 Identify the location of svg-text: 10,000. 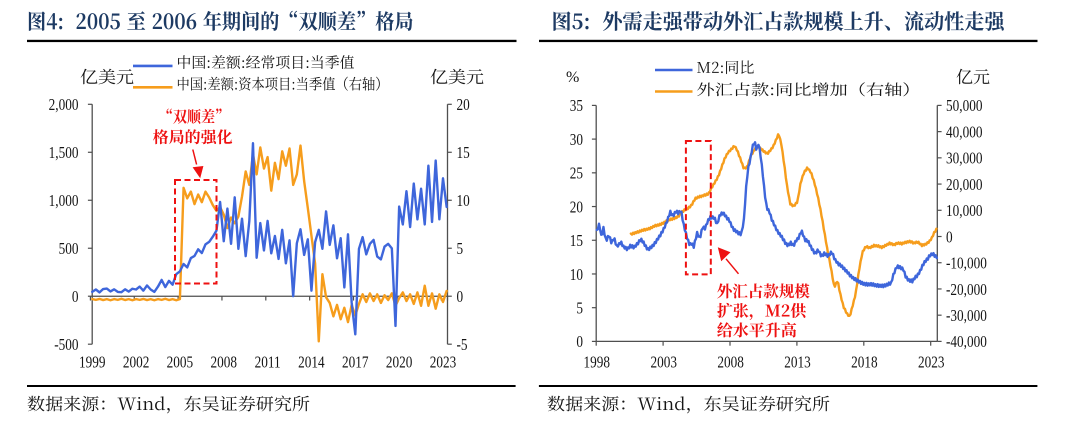
(964, 211).